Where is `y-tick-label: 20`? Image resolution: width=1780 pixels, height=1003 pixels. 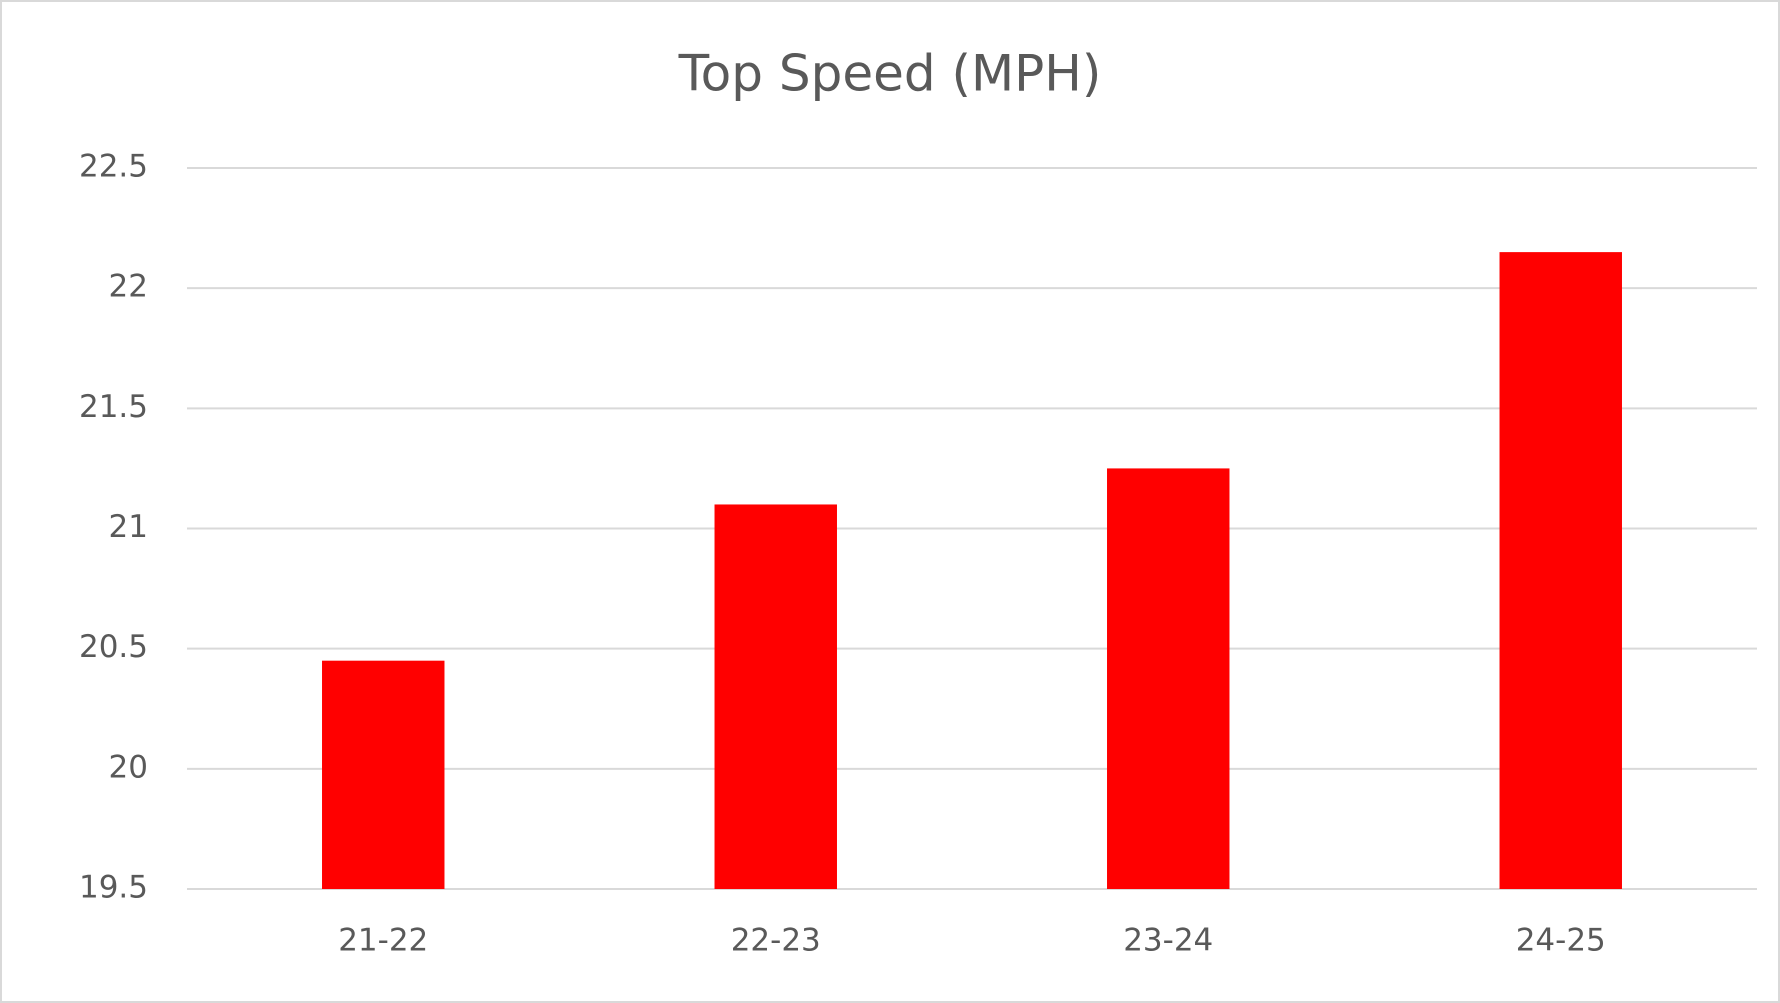 y-tick-label: 20 is located at coordinates (128, 767).